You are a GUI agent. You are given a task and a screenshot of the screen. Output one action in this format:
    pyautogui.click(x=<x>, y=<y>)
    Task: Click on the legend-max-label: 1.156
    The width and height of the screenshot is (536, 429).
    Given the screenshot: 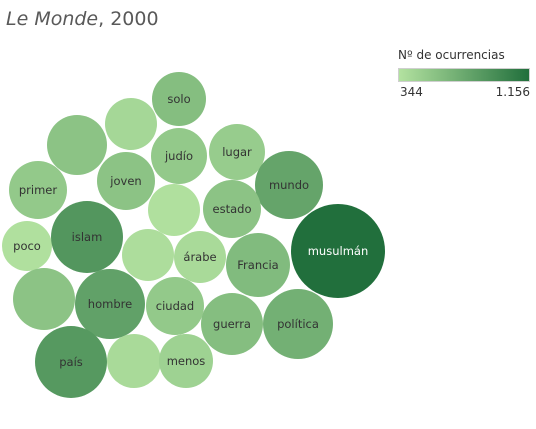 What is the action you would take?
    pyautogui.click(x=512, y=92)
    